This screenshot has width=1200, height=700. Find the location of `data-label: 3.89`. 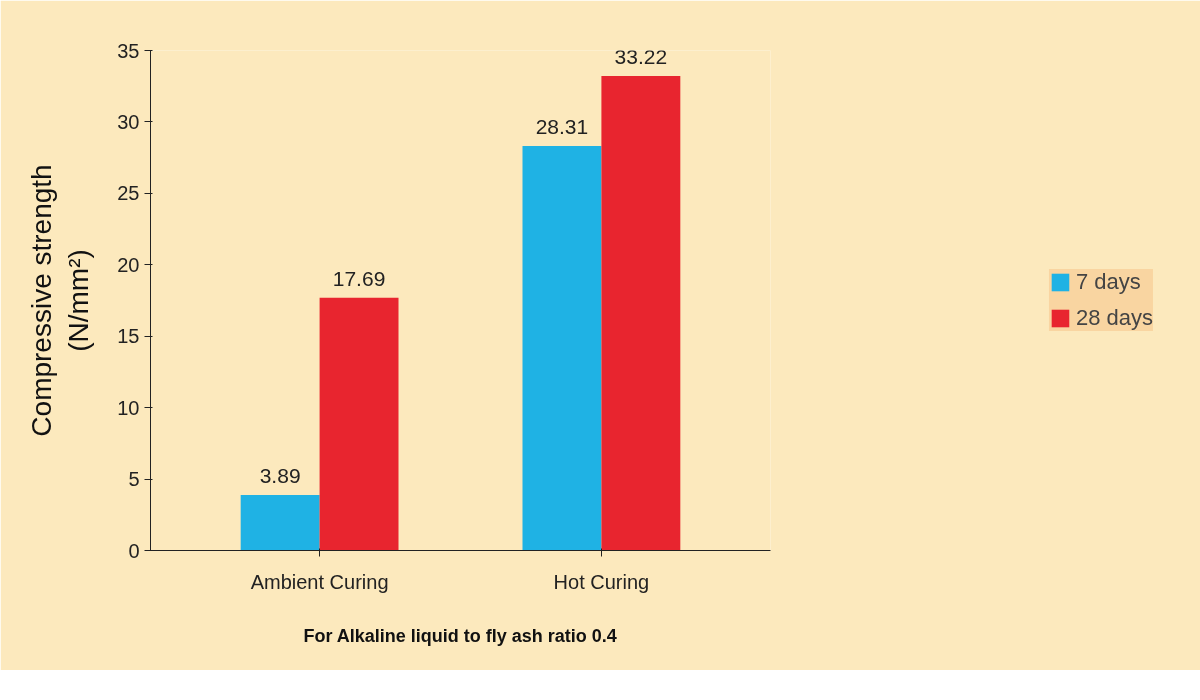

data-label: 3.89 is located at coordinates (280, 475).